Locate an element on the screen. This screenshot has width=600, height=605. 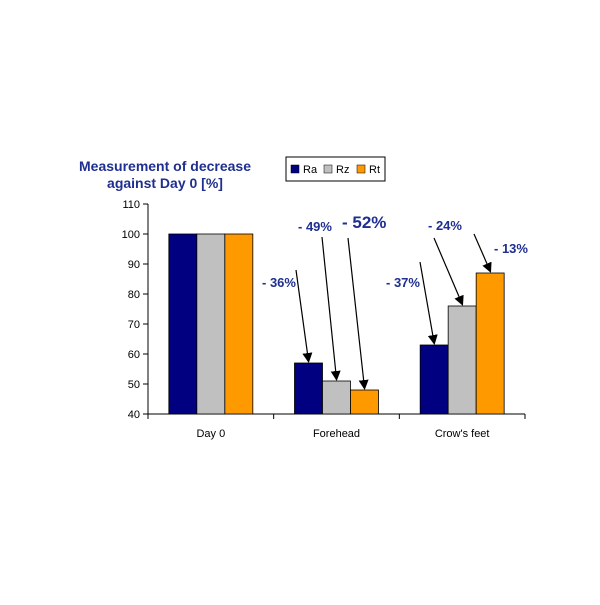
legend-label-rz: Rz is located at coordinates (342, 170).